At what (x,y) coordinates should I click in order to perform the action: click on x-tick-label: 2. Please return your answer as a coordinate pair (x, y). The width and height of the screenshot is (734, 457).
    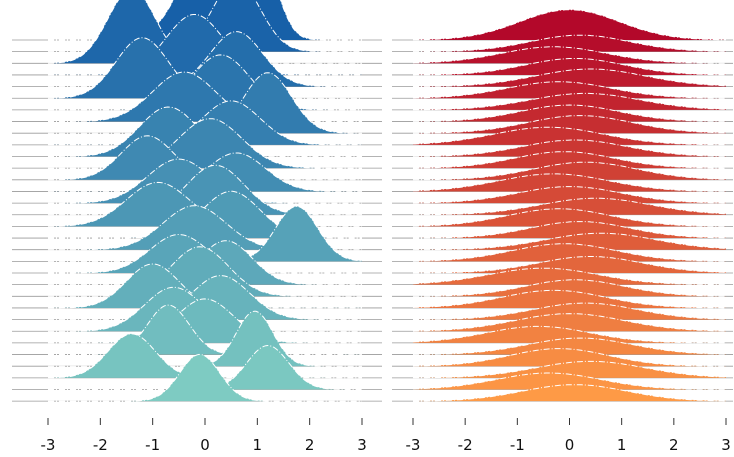
    Looking at the image, I should click on (674, 445).